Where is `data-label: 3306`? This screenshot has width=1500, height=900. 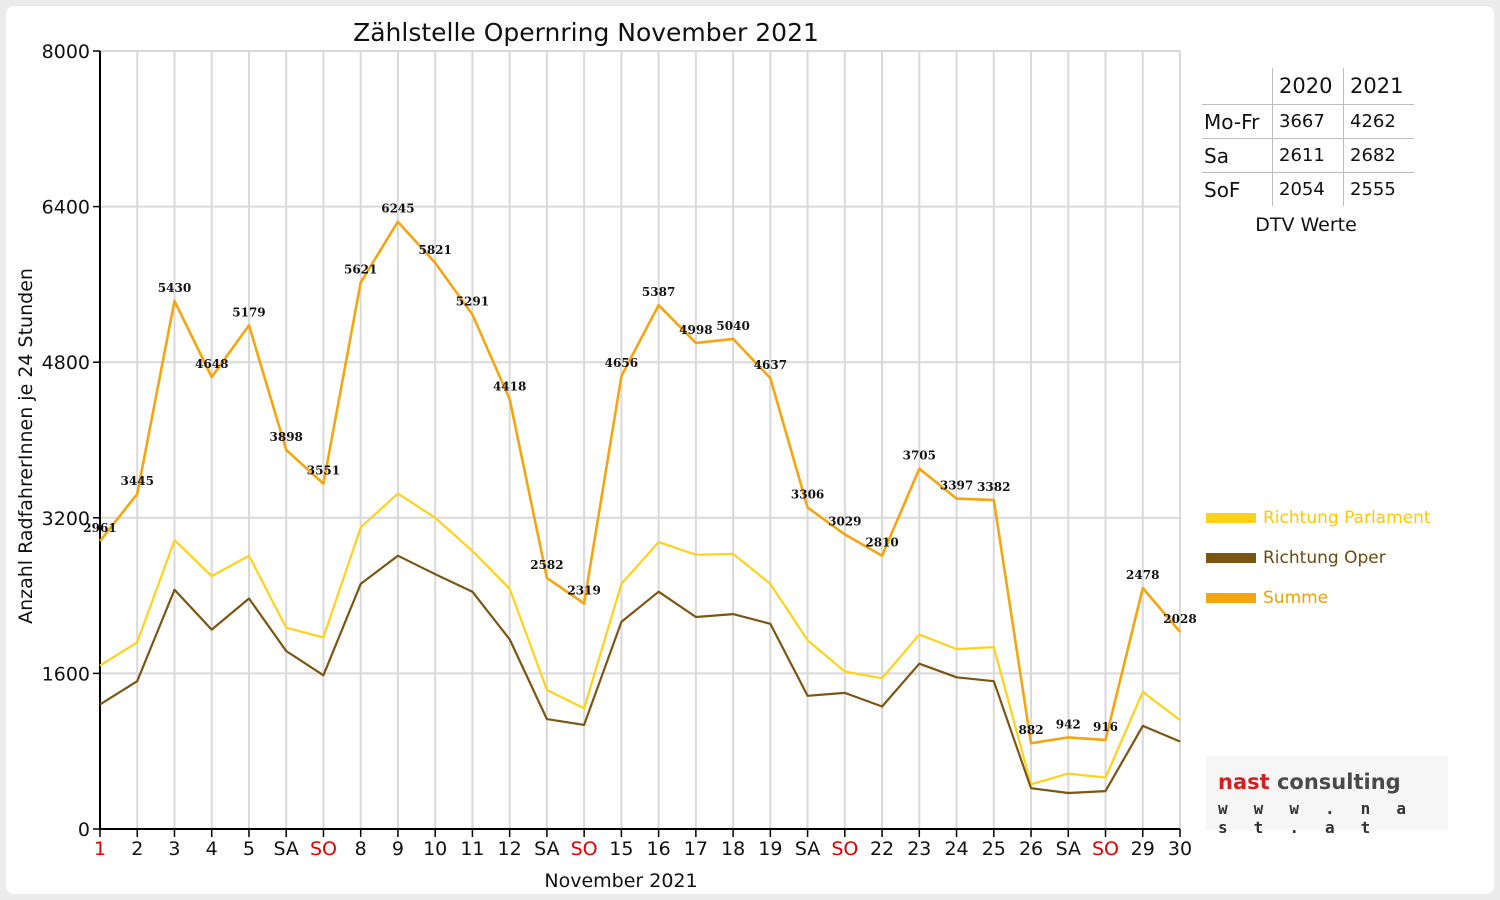 data-label: 3306 is located at coordinates (807, 494).